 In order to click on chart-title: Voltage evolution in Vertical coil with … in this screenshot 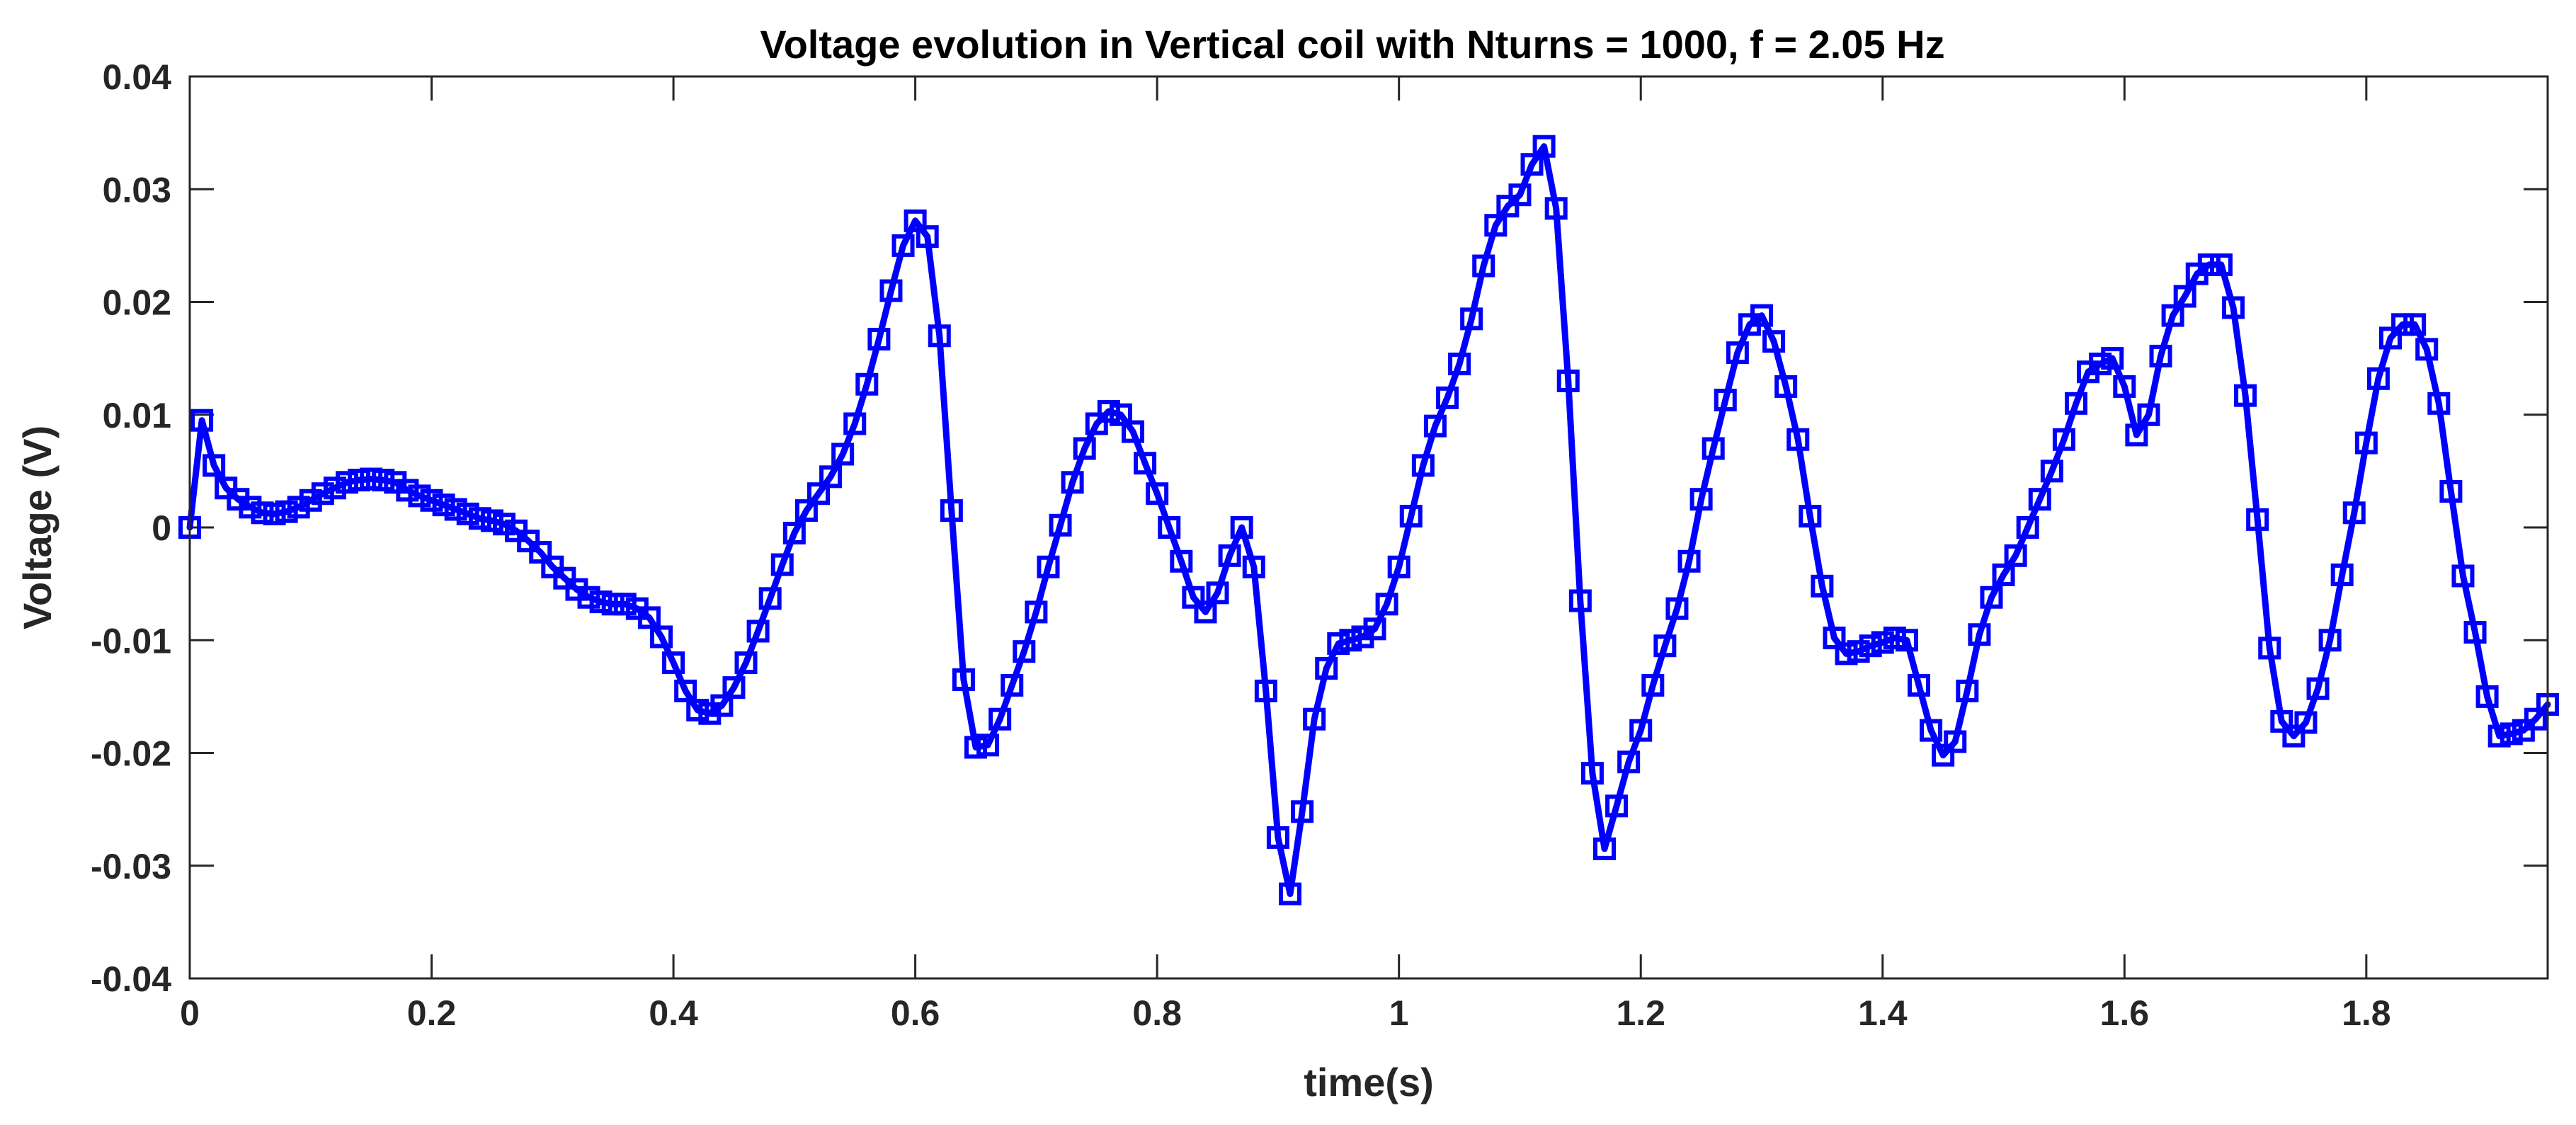, I will do `click(1352, 44)`.